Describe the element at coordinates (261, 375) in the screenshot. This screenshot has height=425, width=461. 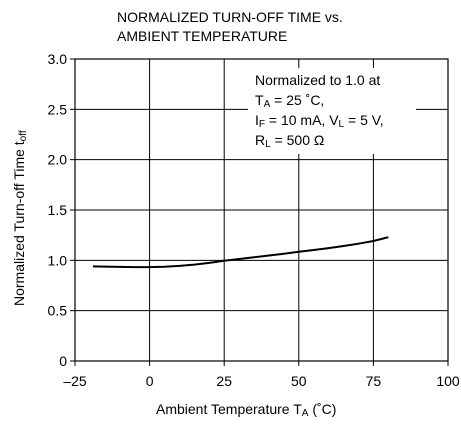
I see `x-axis: –25 0 25 50 75 100` at that location.